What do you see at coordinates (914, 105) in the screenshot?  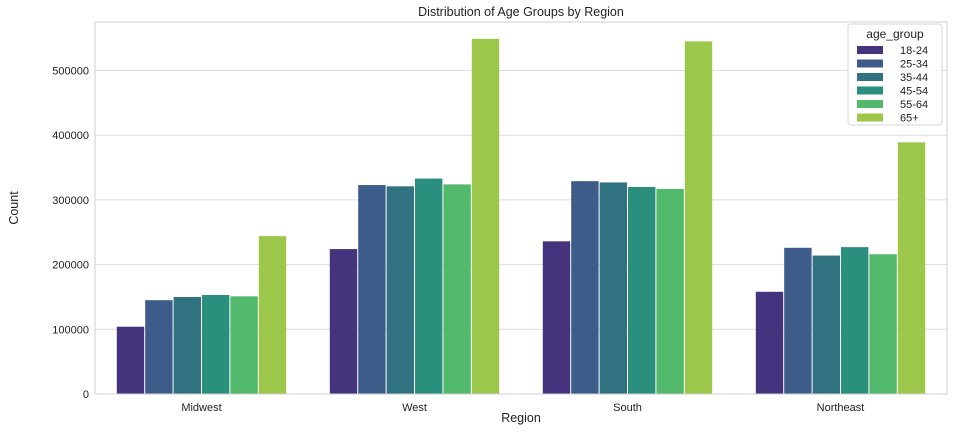 I see `legend-entry-label: 55-64` at bounding box center [914, 105].